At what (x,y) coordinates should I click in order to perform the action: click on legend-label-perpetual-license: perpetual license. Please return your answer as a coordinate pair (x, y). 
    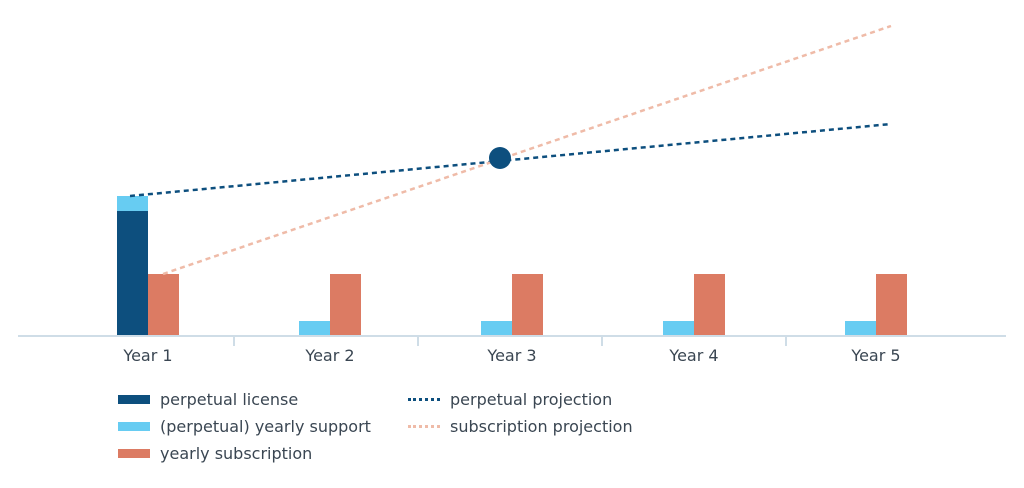
    Looking at the image, I should click on (229, 399).